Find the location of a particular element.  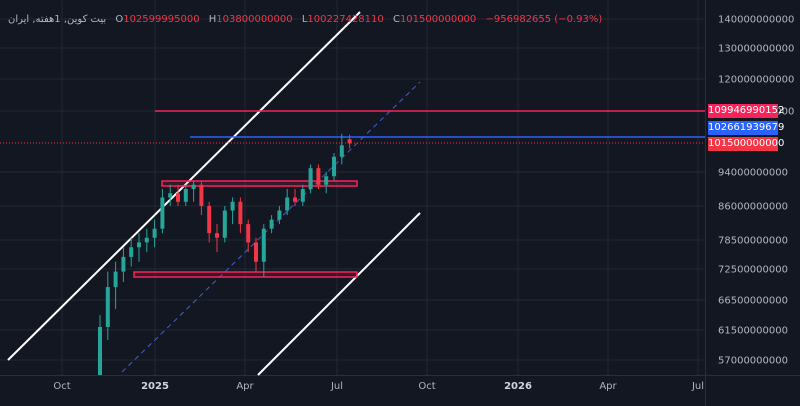

open-value: 102599995000 is located at coordinates (161, 19).